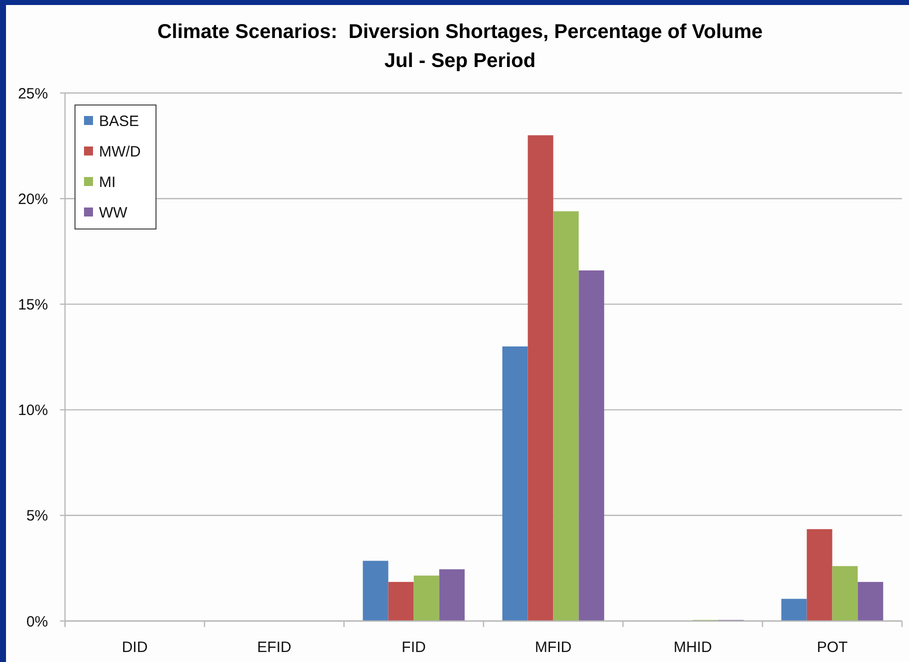 The image size is (909, 662). Describe the element at coordinates (33, 411) in the screenshot. I see `y-tick-label: 10%` at that location.